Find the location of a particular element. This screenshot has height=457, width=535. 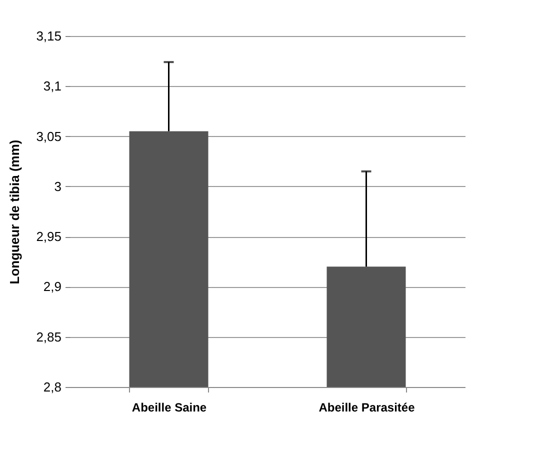

x-tick-label: Abeille Parasitée is located at coordinates (367, 407).